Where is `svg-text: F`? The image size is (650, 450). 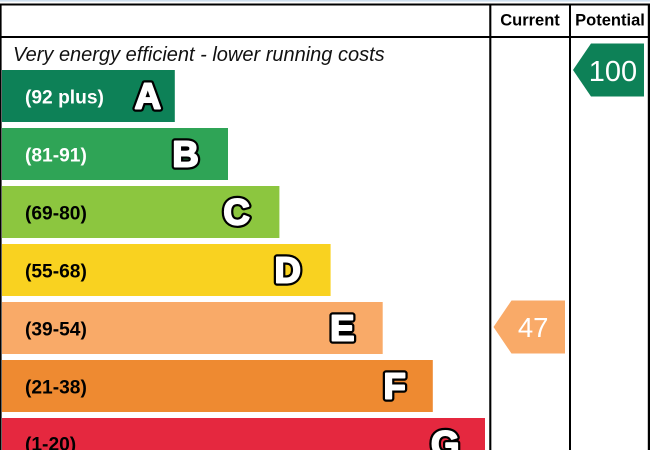
svg-text: F is located at coordinates (394, 385).